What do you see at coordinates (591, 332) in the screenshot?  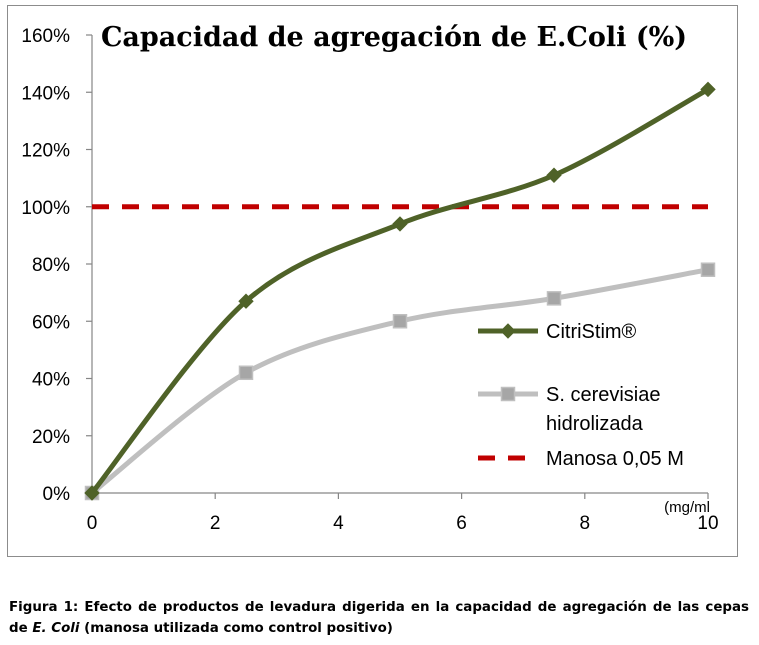 I see `legend-label: CitriStim®` at bounding box center [591, 332].